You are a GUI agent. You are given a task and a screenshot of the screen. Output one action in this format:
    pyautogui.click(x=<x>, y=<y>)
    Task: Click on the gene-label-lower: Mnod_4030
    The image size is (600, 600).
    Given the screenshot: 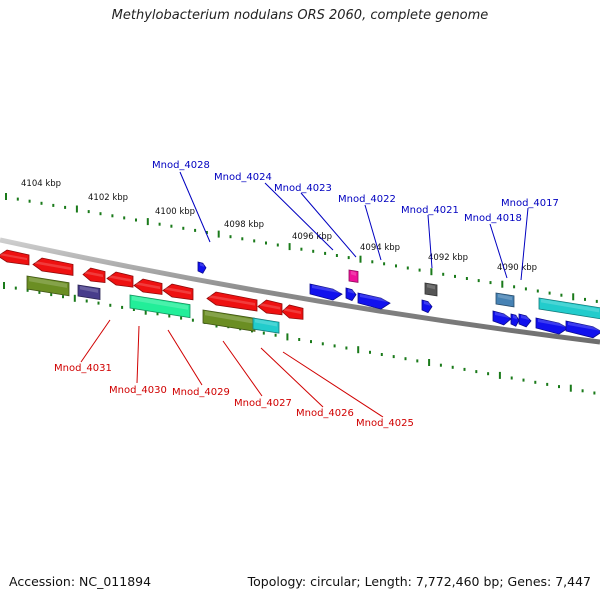 What is the action you would take?
    pyautogui.click(x=138, y=390)
    